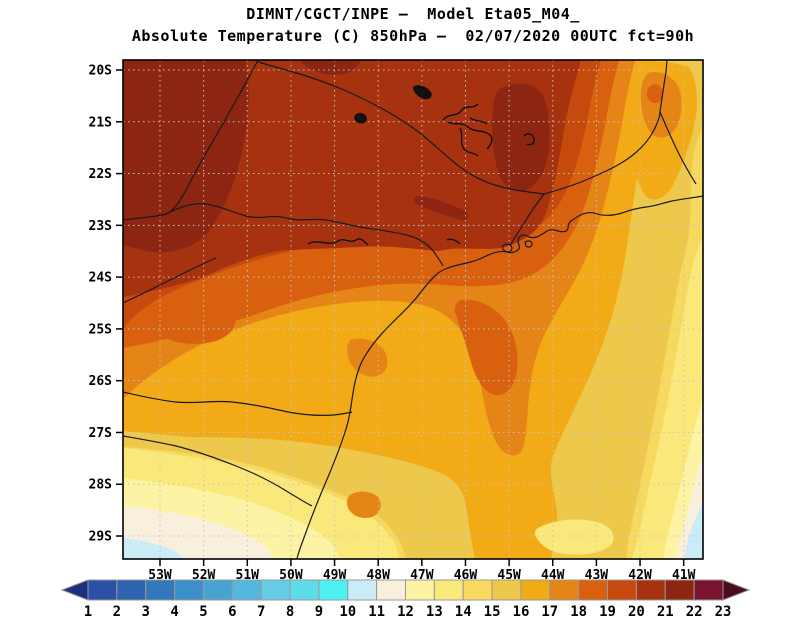 This screenshot has width=800, height=618. What do you see at coordinates (232, 611) in the screenshot?
I see `colorbar-label-6: 6` at bounding box center [232, 611].